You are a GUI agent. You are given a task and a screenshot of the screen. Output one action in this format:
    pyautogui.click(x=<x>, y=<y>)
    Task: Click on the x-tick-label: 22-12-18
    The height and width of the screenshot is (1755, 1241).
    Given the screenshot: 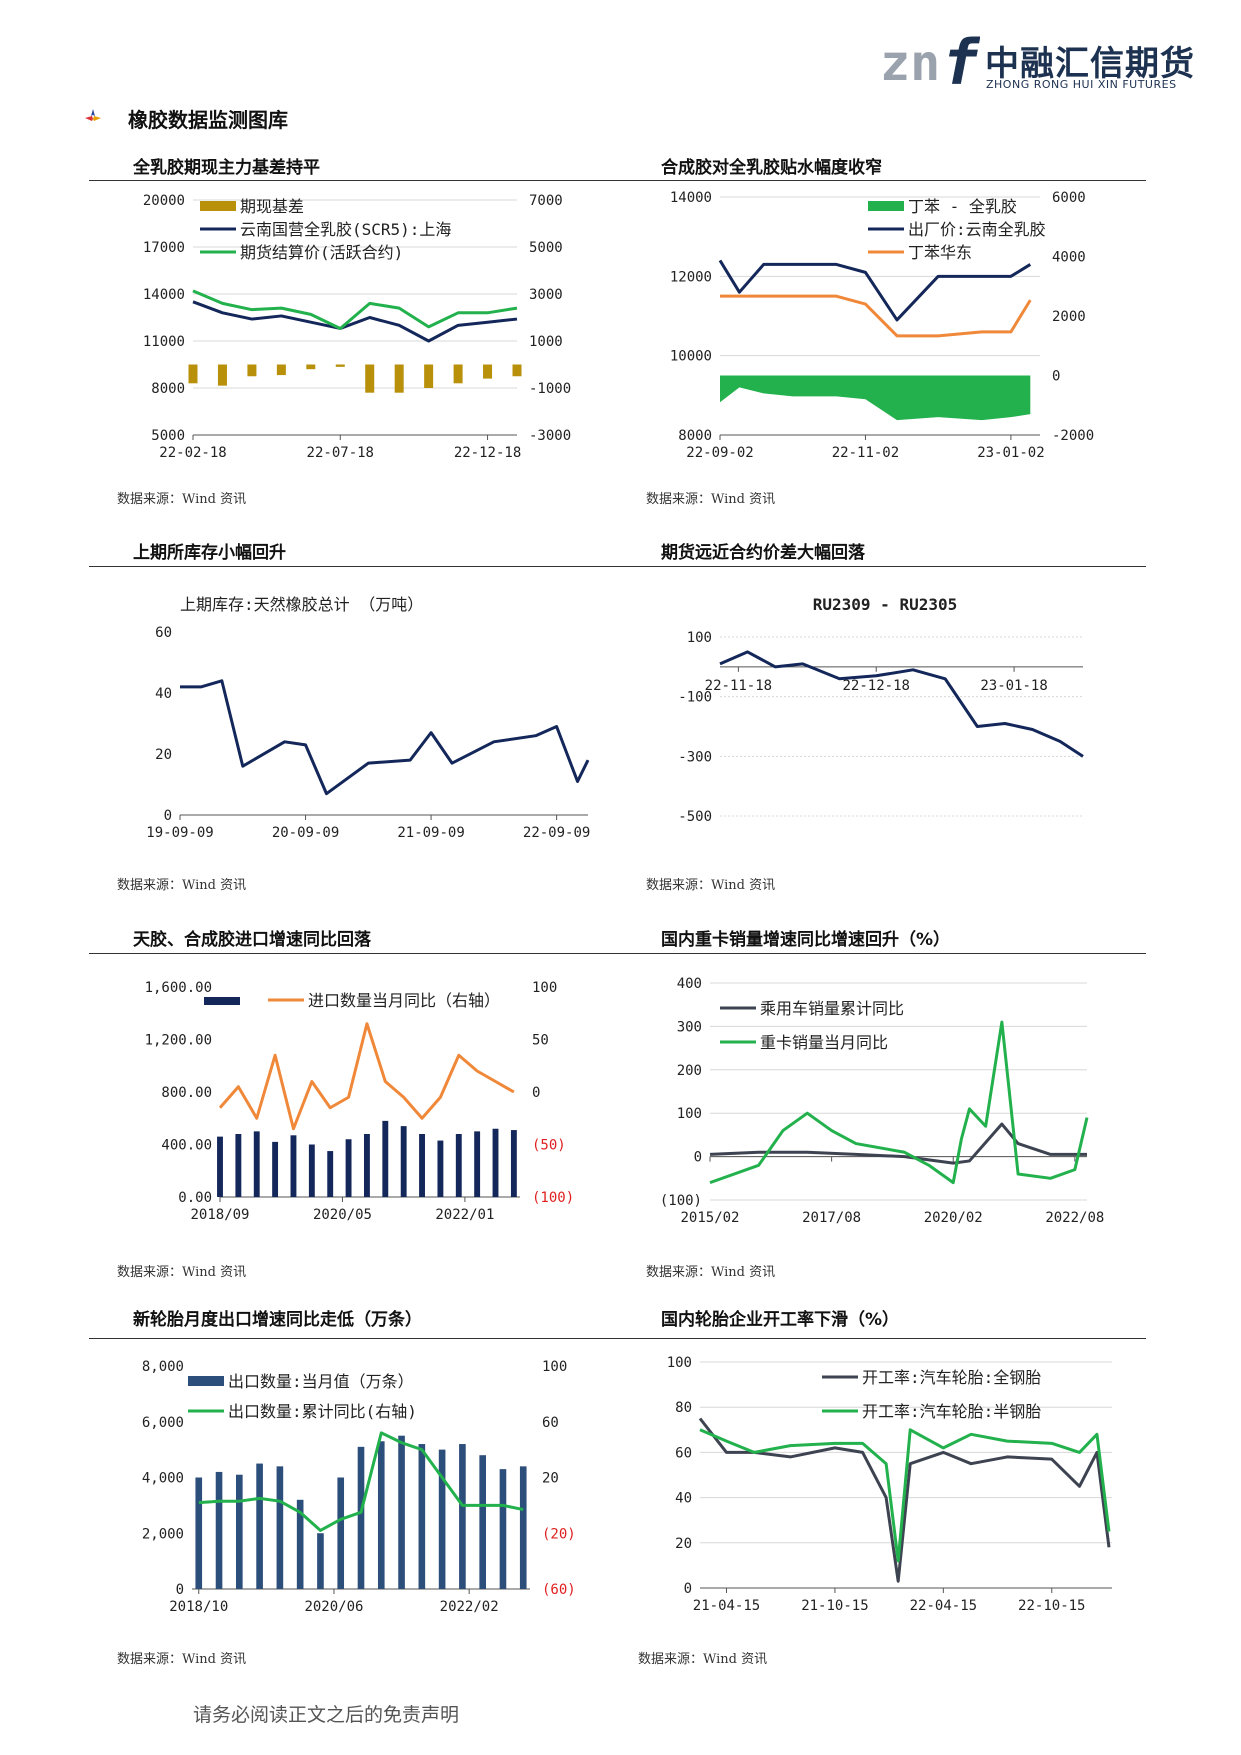 What is the action you would take?
    pyautogui.click(x=876, y=686)
    